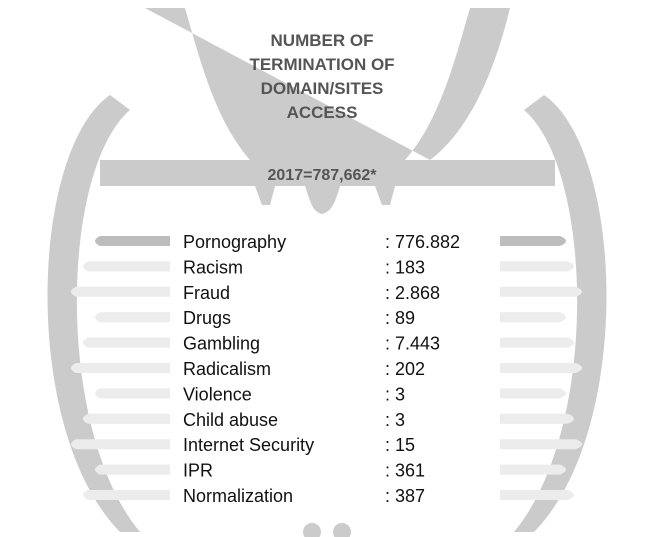 This screenshot has height=537, width=654. Describe the element at coordinates (405, 471) in the screenshot. I see `item-value: : 361` at that location.